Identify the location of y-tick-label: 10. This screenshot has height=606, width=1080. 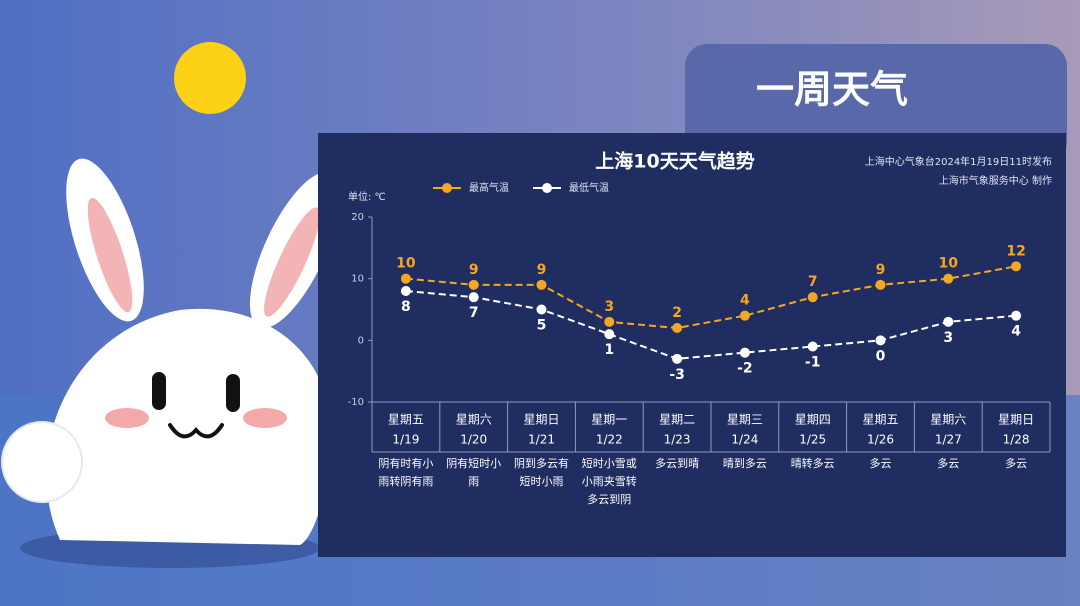
(357, 279).